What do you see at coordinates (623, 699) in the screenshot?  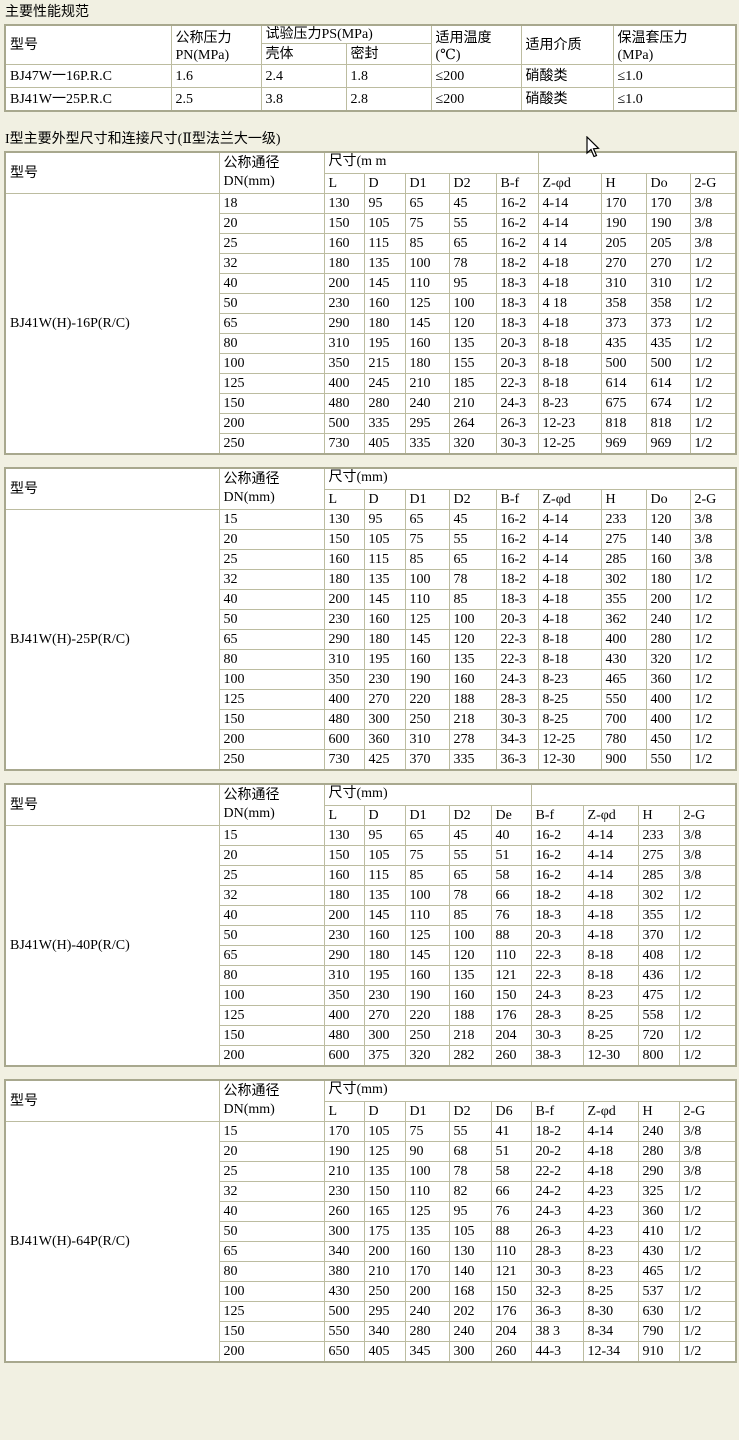 I see `dim-value-cell: 550` at bounding box center [623, 699].